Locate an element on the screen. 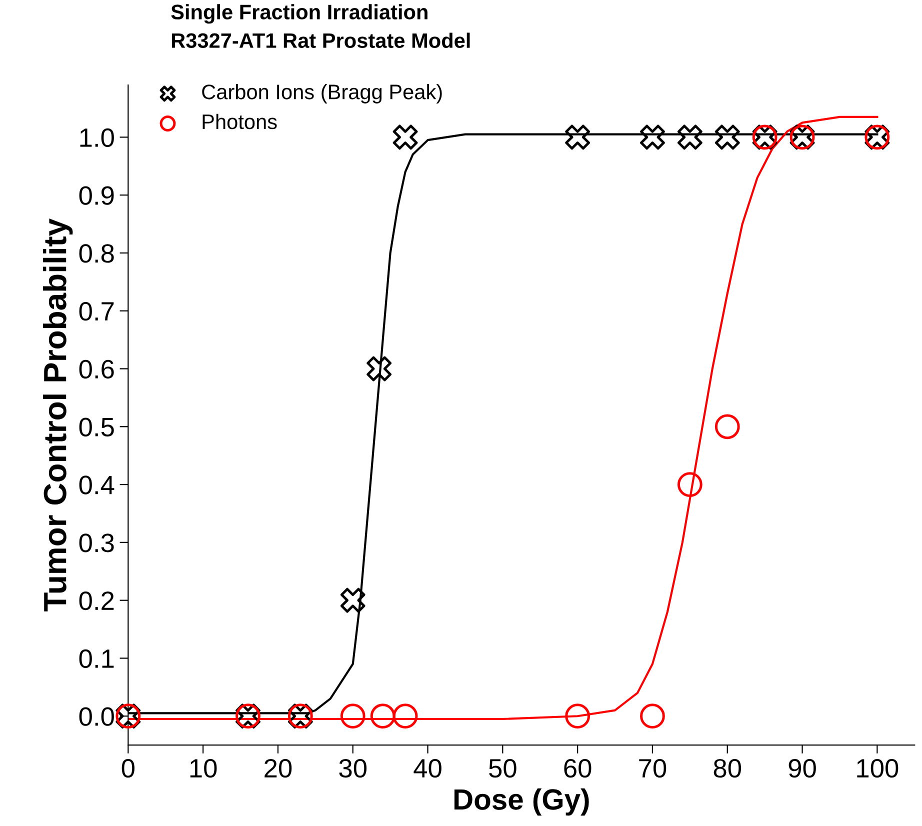  y-tick-label: 0.5 is located at coordinates (96, 427).